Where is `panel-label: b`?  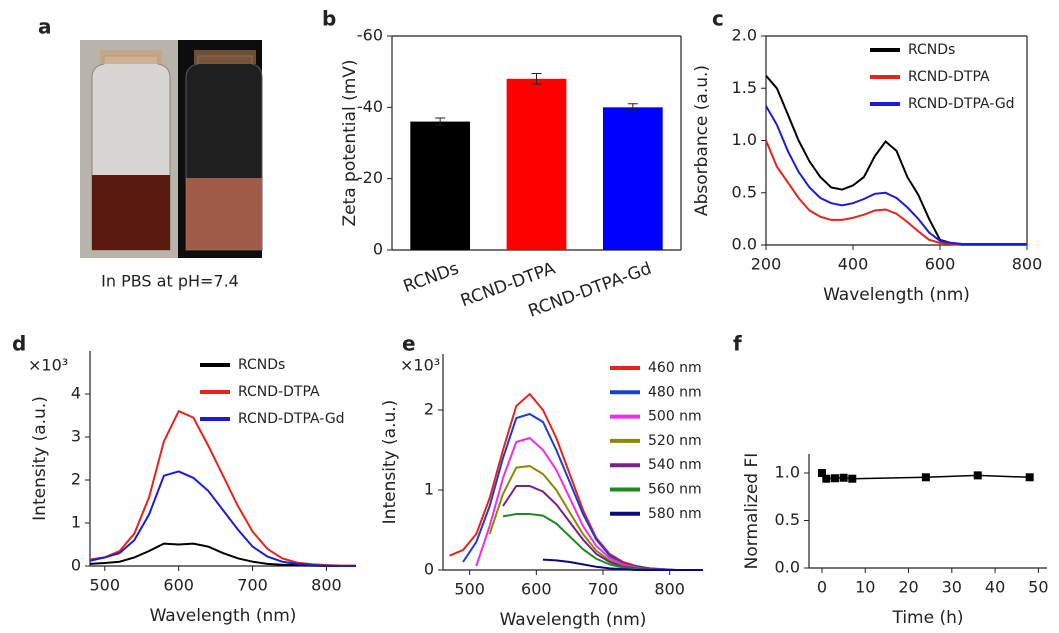 panel-label: b is located at coordinates (329, 19).